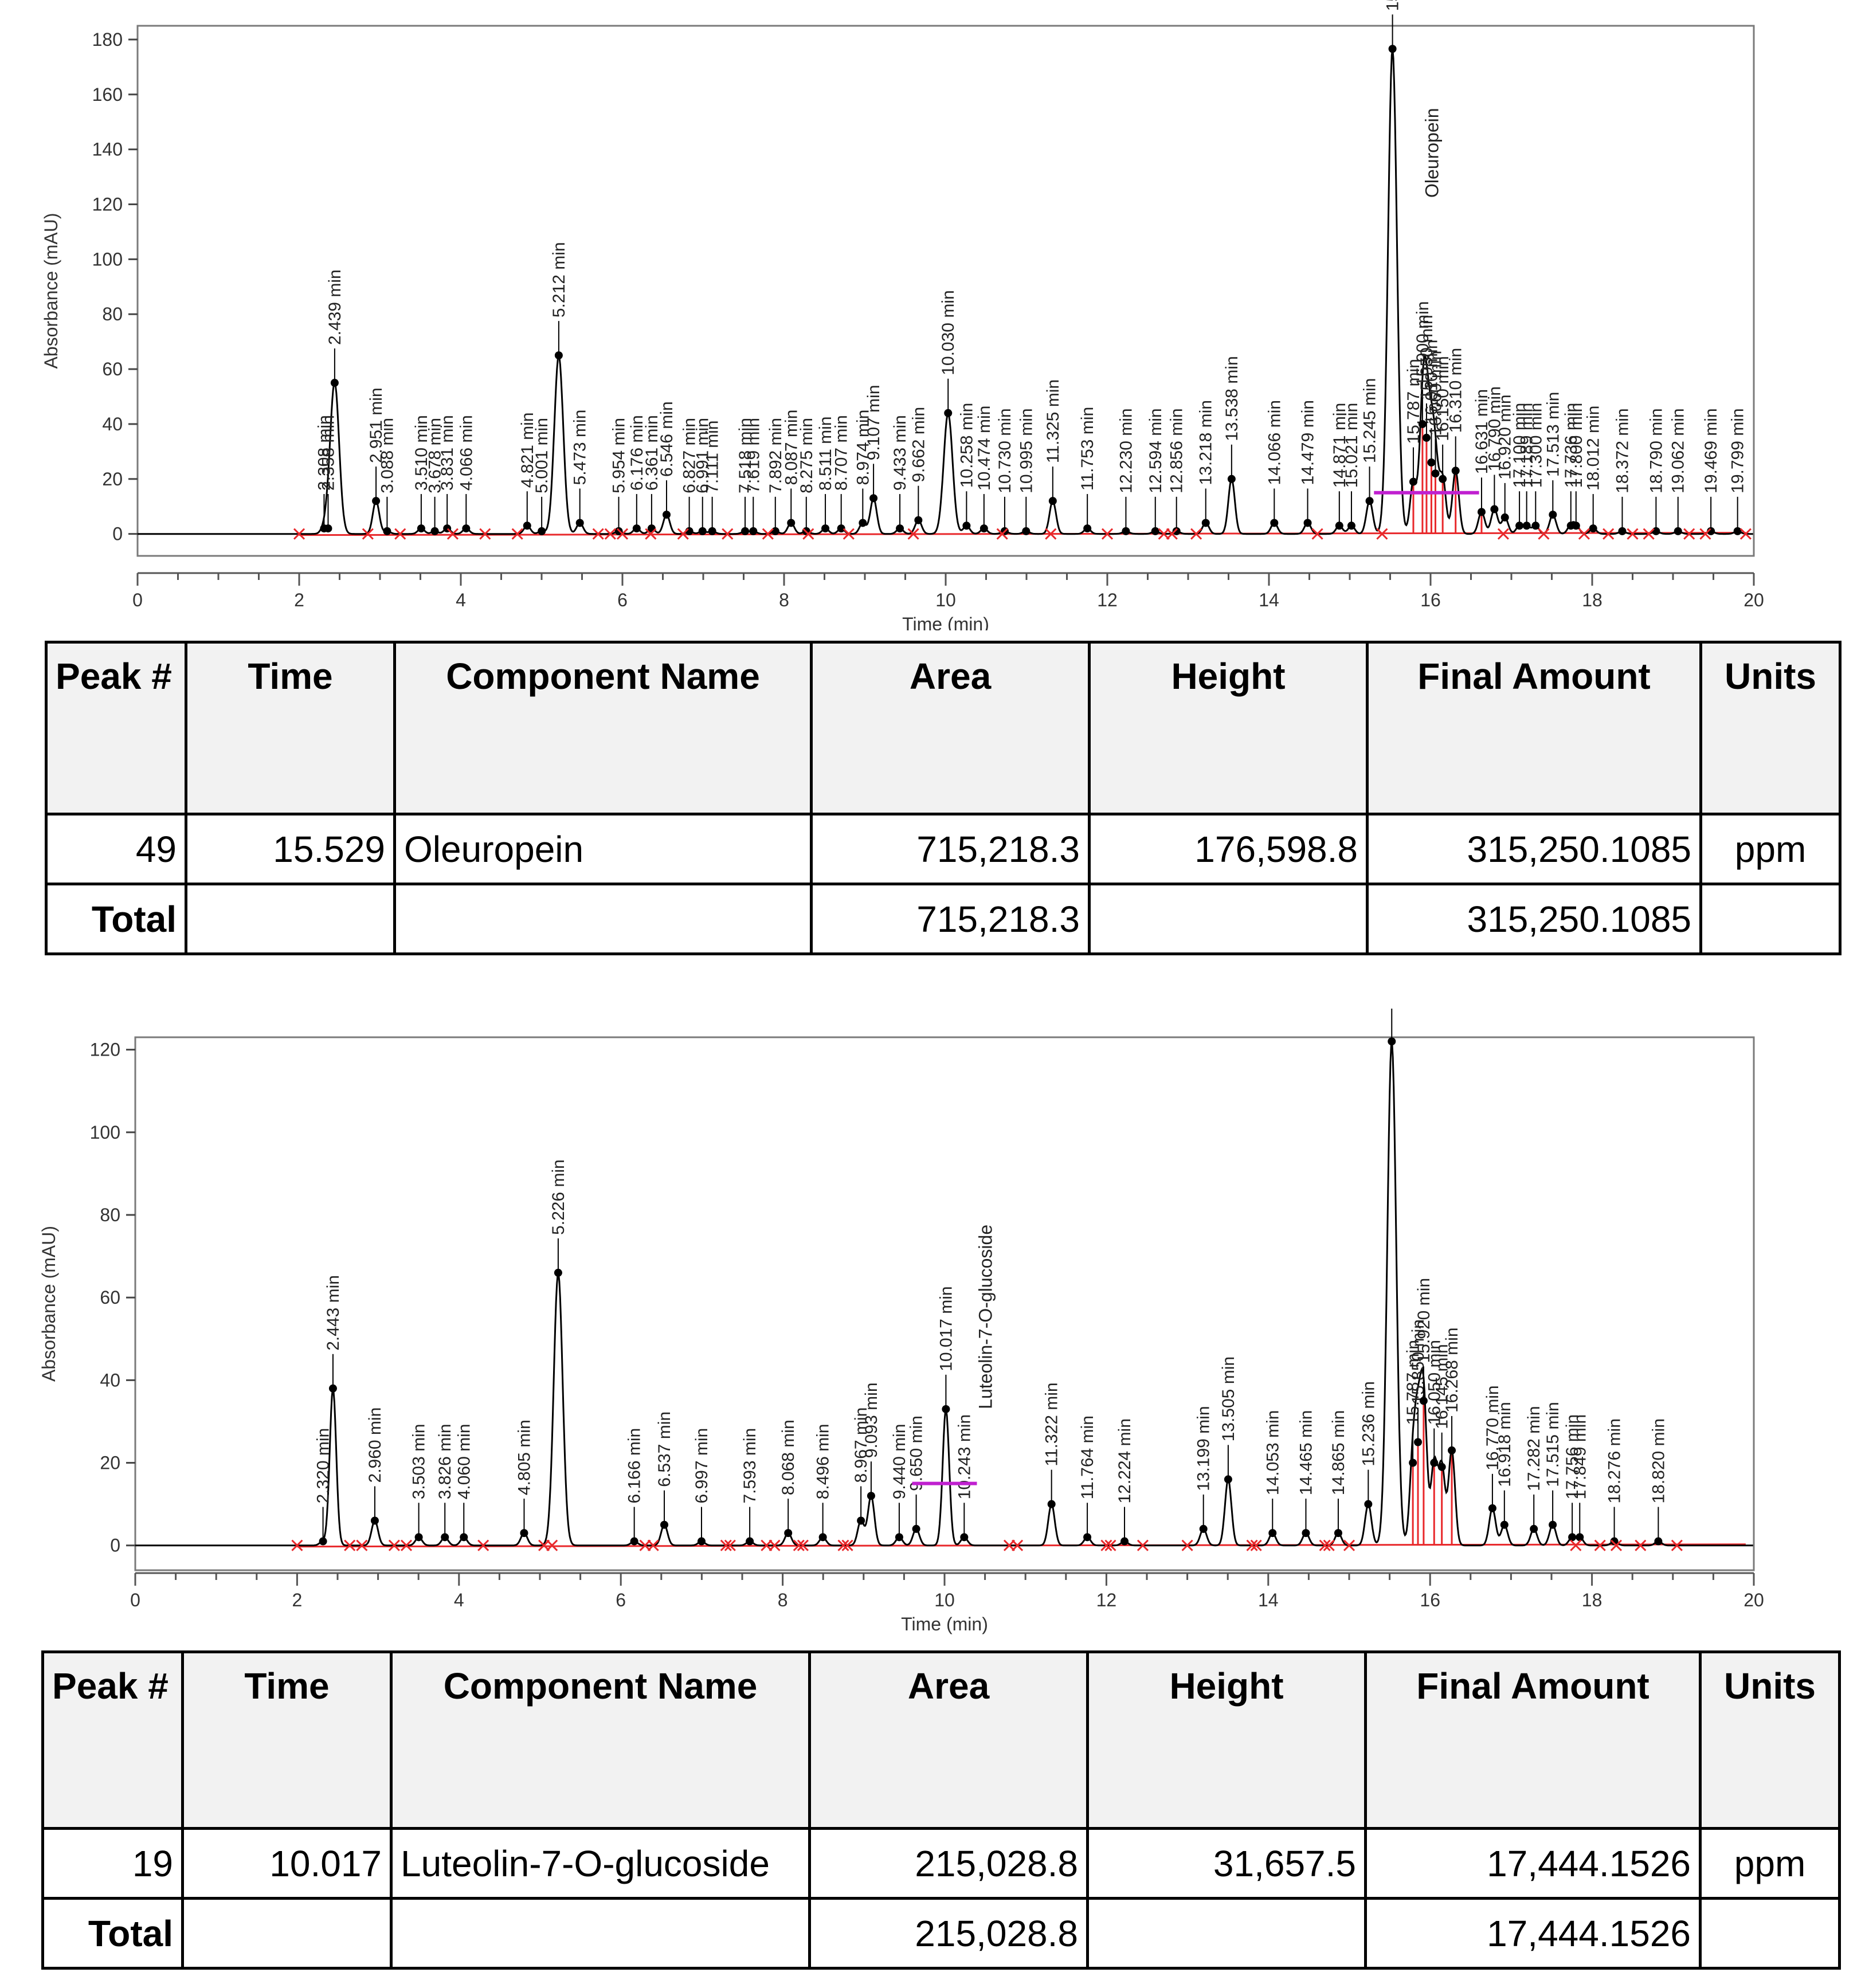 The image size is (1865, 1988). What do you see at coordinates (603, 728) in the screenshot?
I see `col-component-name: Component Name` at bounding box center [603, 728].